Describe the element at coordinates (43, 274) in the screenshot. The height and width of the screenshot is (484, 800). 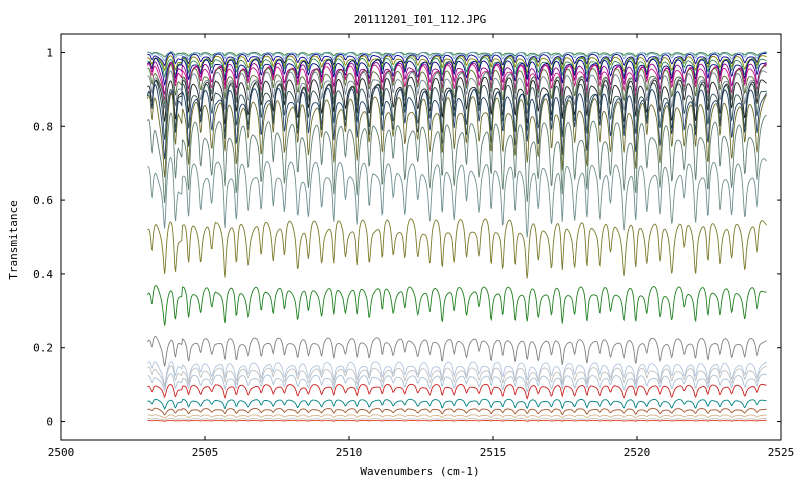
I see `y-tick-label: 0.4` at that location.